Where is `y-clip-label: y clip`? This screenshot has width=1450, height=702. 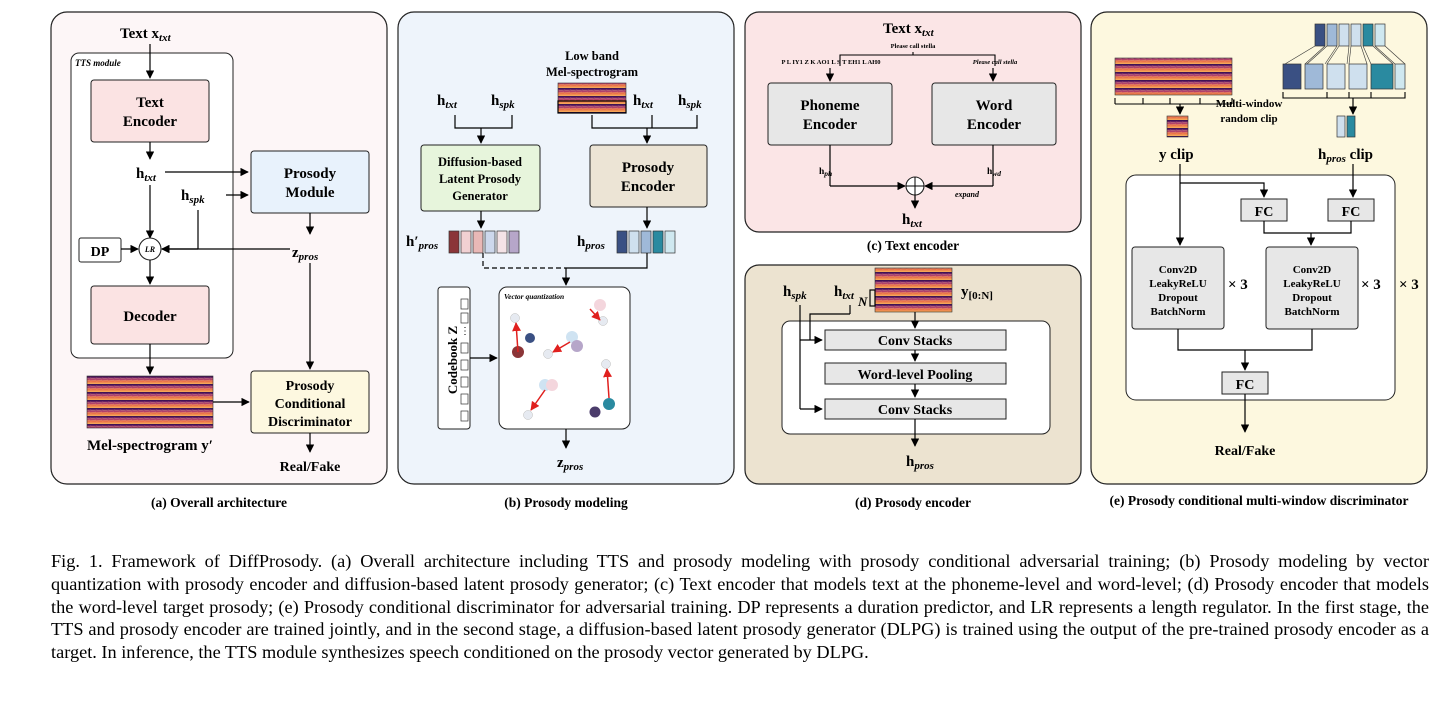
y-clip-label: y clip is located at coordinates (1176, 155).